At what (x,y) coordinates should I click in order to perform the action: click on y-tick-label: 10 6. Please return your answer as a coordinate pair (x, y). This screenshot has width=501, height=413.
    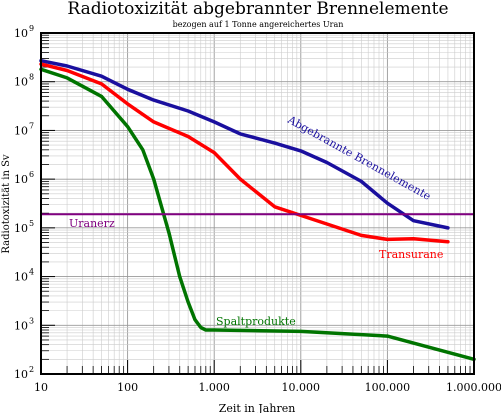
    Looking at the image, I should click on (24, 178).